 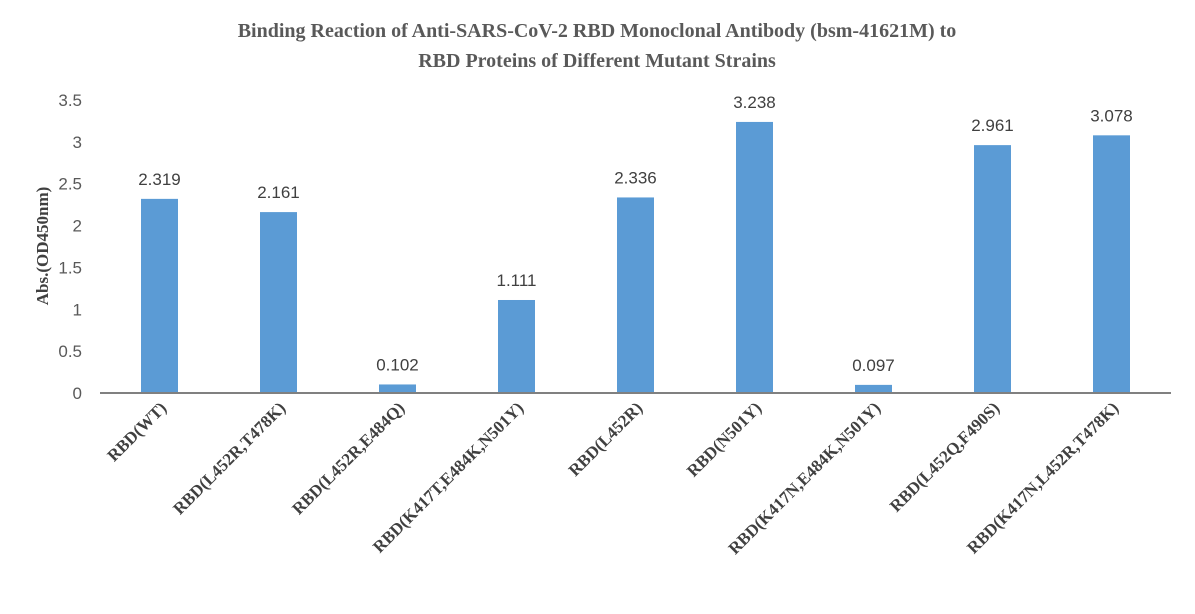 What do you see at coordinates (724, 439) in the screenshot?
I see `x-tick-label: RBD(N501Y)` at bounding box center [724, 439].